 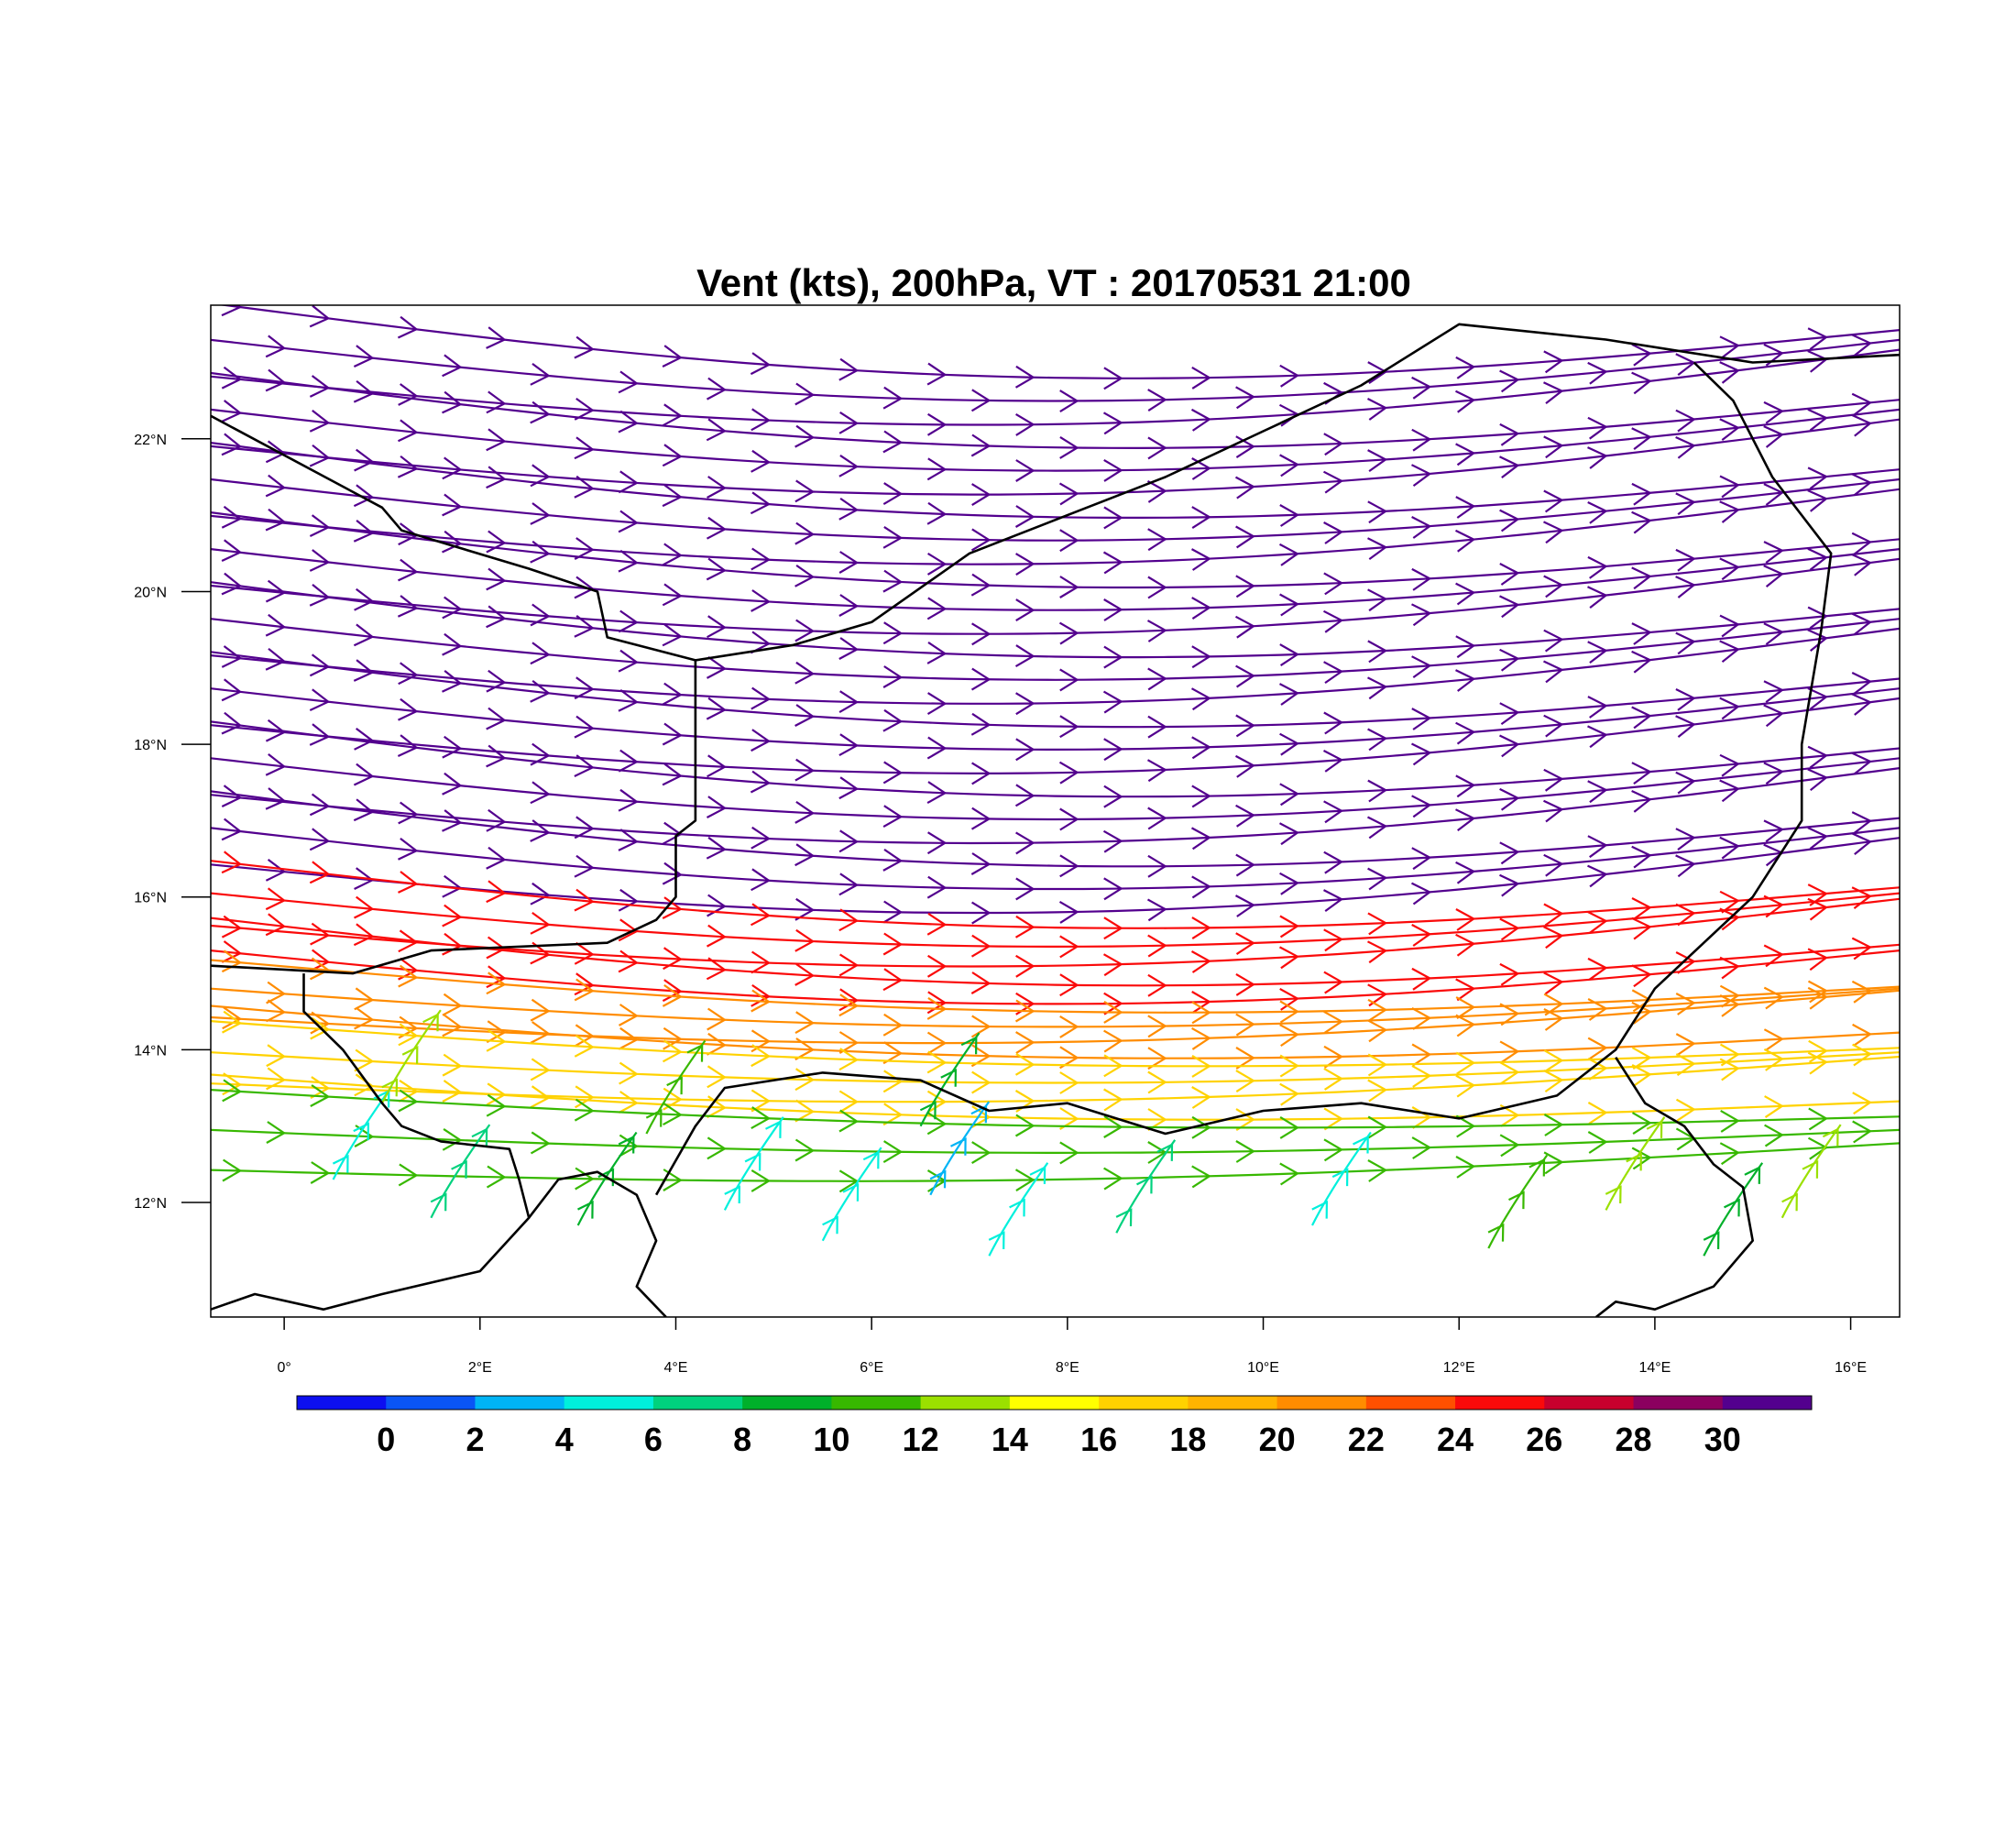 I want to click on colorbar-label: 12, so click(x=921, y=1439).